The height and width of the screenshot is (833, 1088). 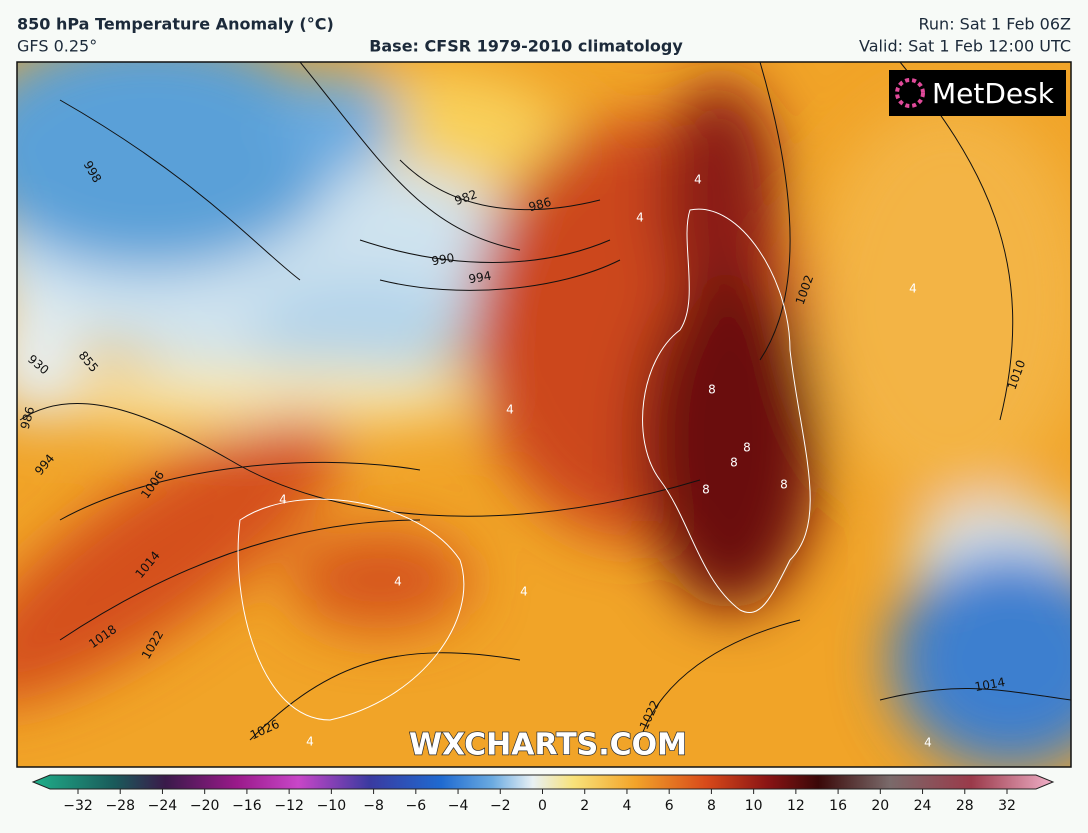 What do you see at coordinates (57, 46) in the screenshot?
I see `model: GFS 0.25°` at bounding box center [57, 46].